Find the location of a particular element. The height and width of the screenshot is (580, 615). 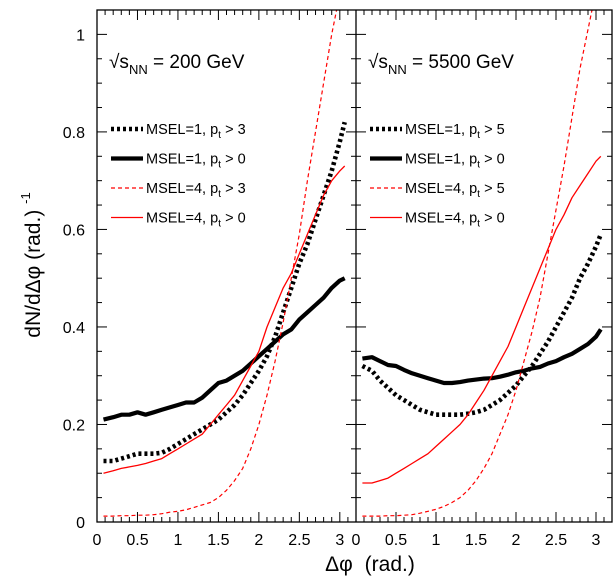

y-tick-label: 0.8 is located at coordinates (74, 133).